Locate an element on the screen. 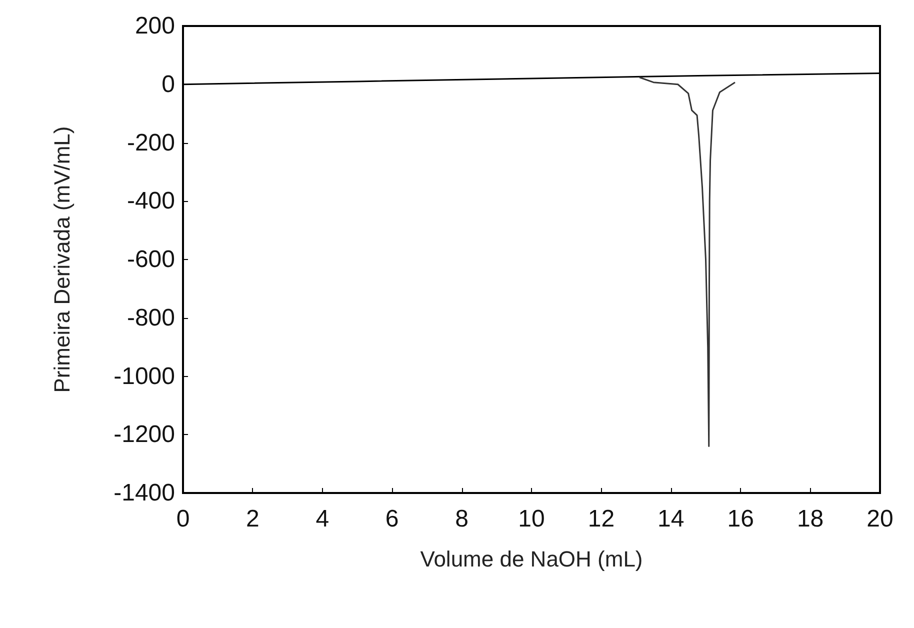 Image resolution: width=914 pixels, height=628 pixels. x-tick-label: 12 is located at coordinates (601, 519).